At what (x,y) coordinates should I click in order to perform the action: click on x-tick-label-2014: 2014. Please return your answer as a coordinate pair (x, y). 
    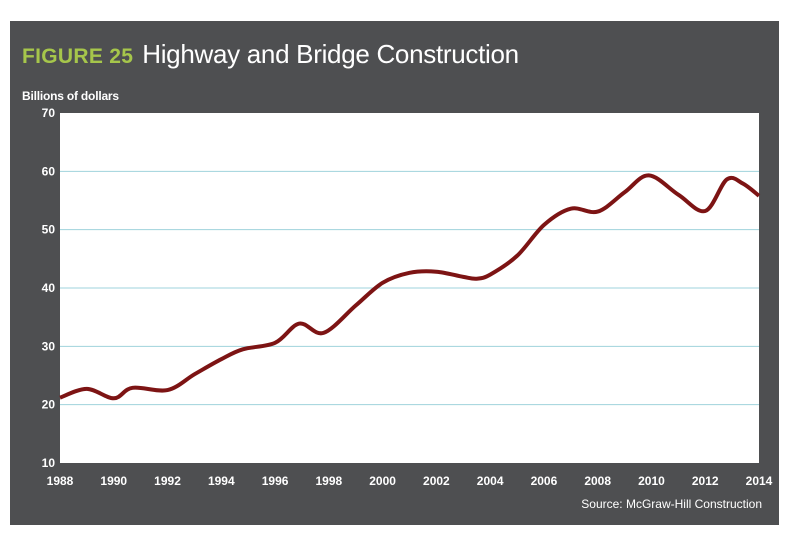
    Looking at the image, I should click on (759, 481).